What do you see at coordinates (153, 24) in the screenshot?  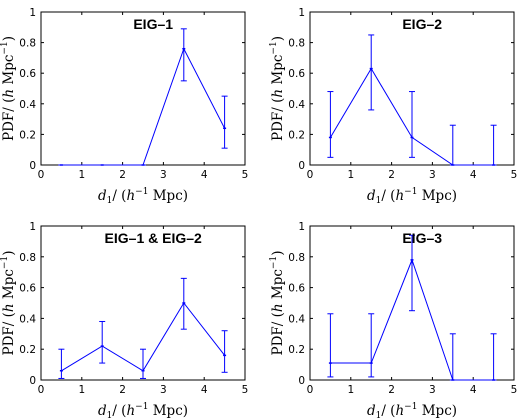 I see `panel-title: EIG–1` at bounding box center [153, 24].